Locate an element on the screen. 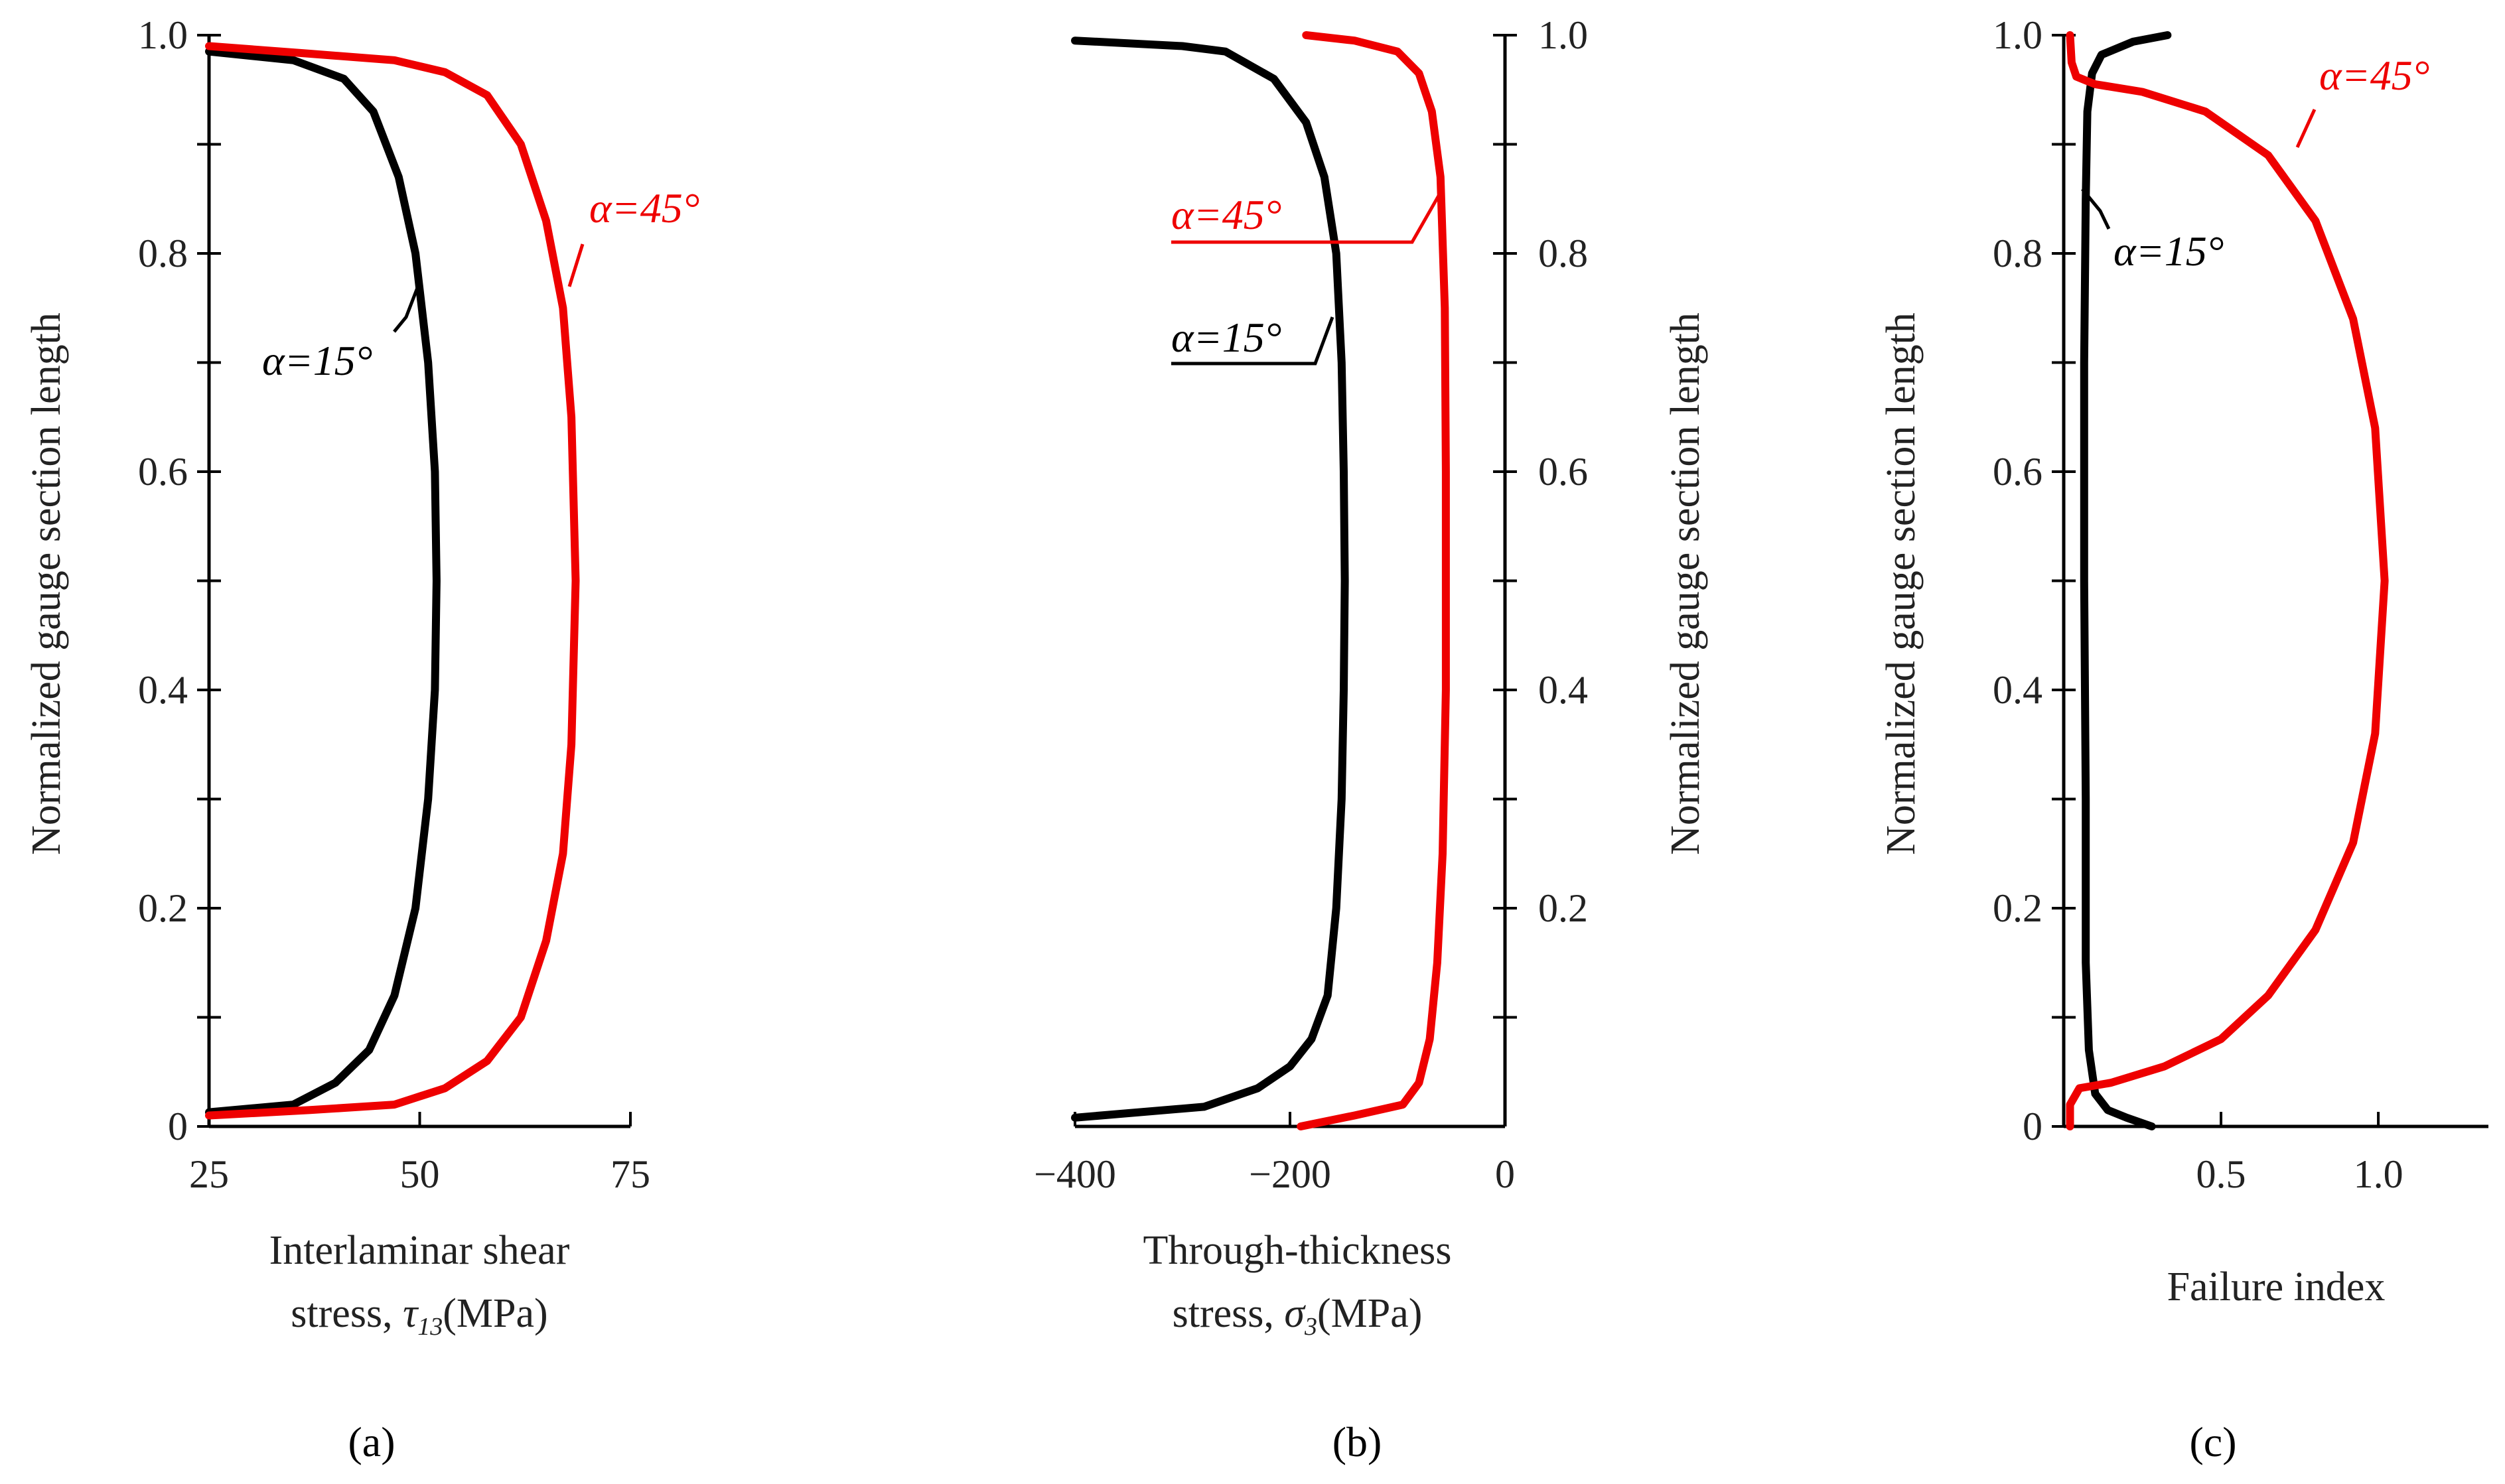 The image size is (2505, 1484). chart-c-panel-label: (c) is located at coordinates (2212, 1441).